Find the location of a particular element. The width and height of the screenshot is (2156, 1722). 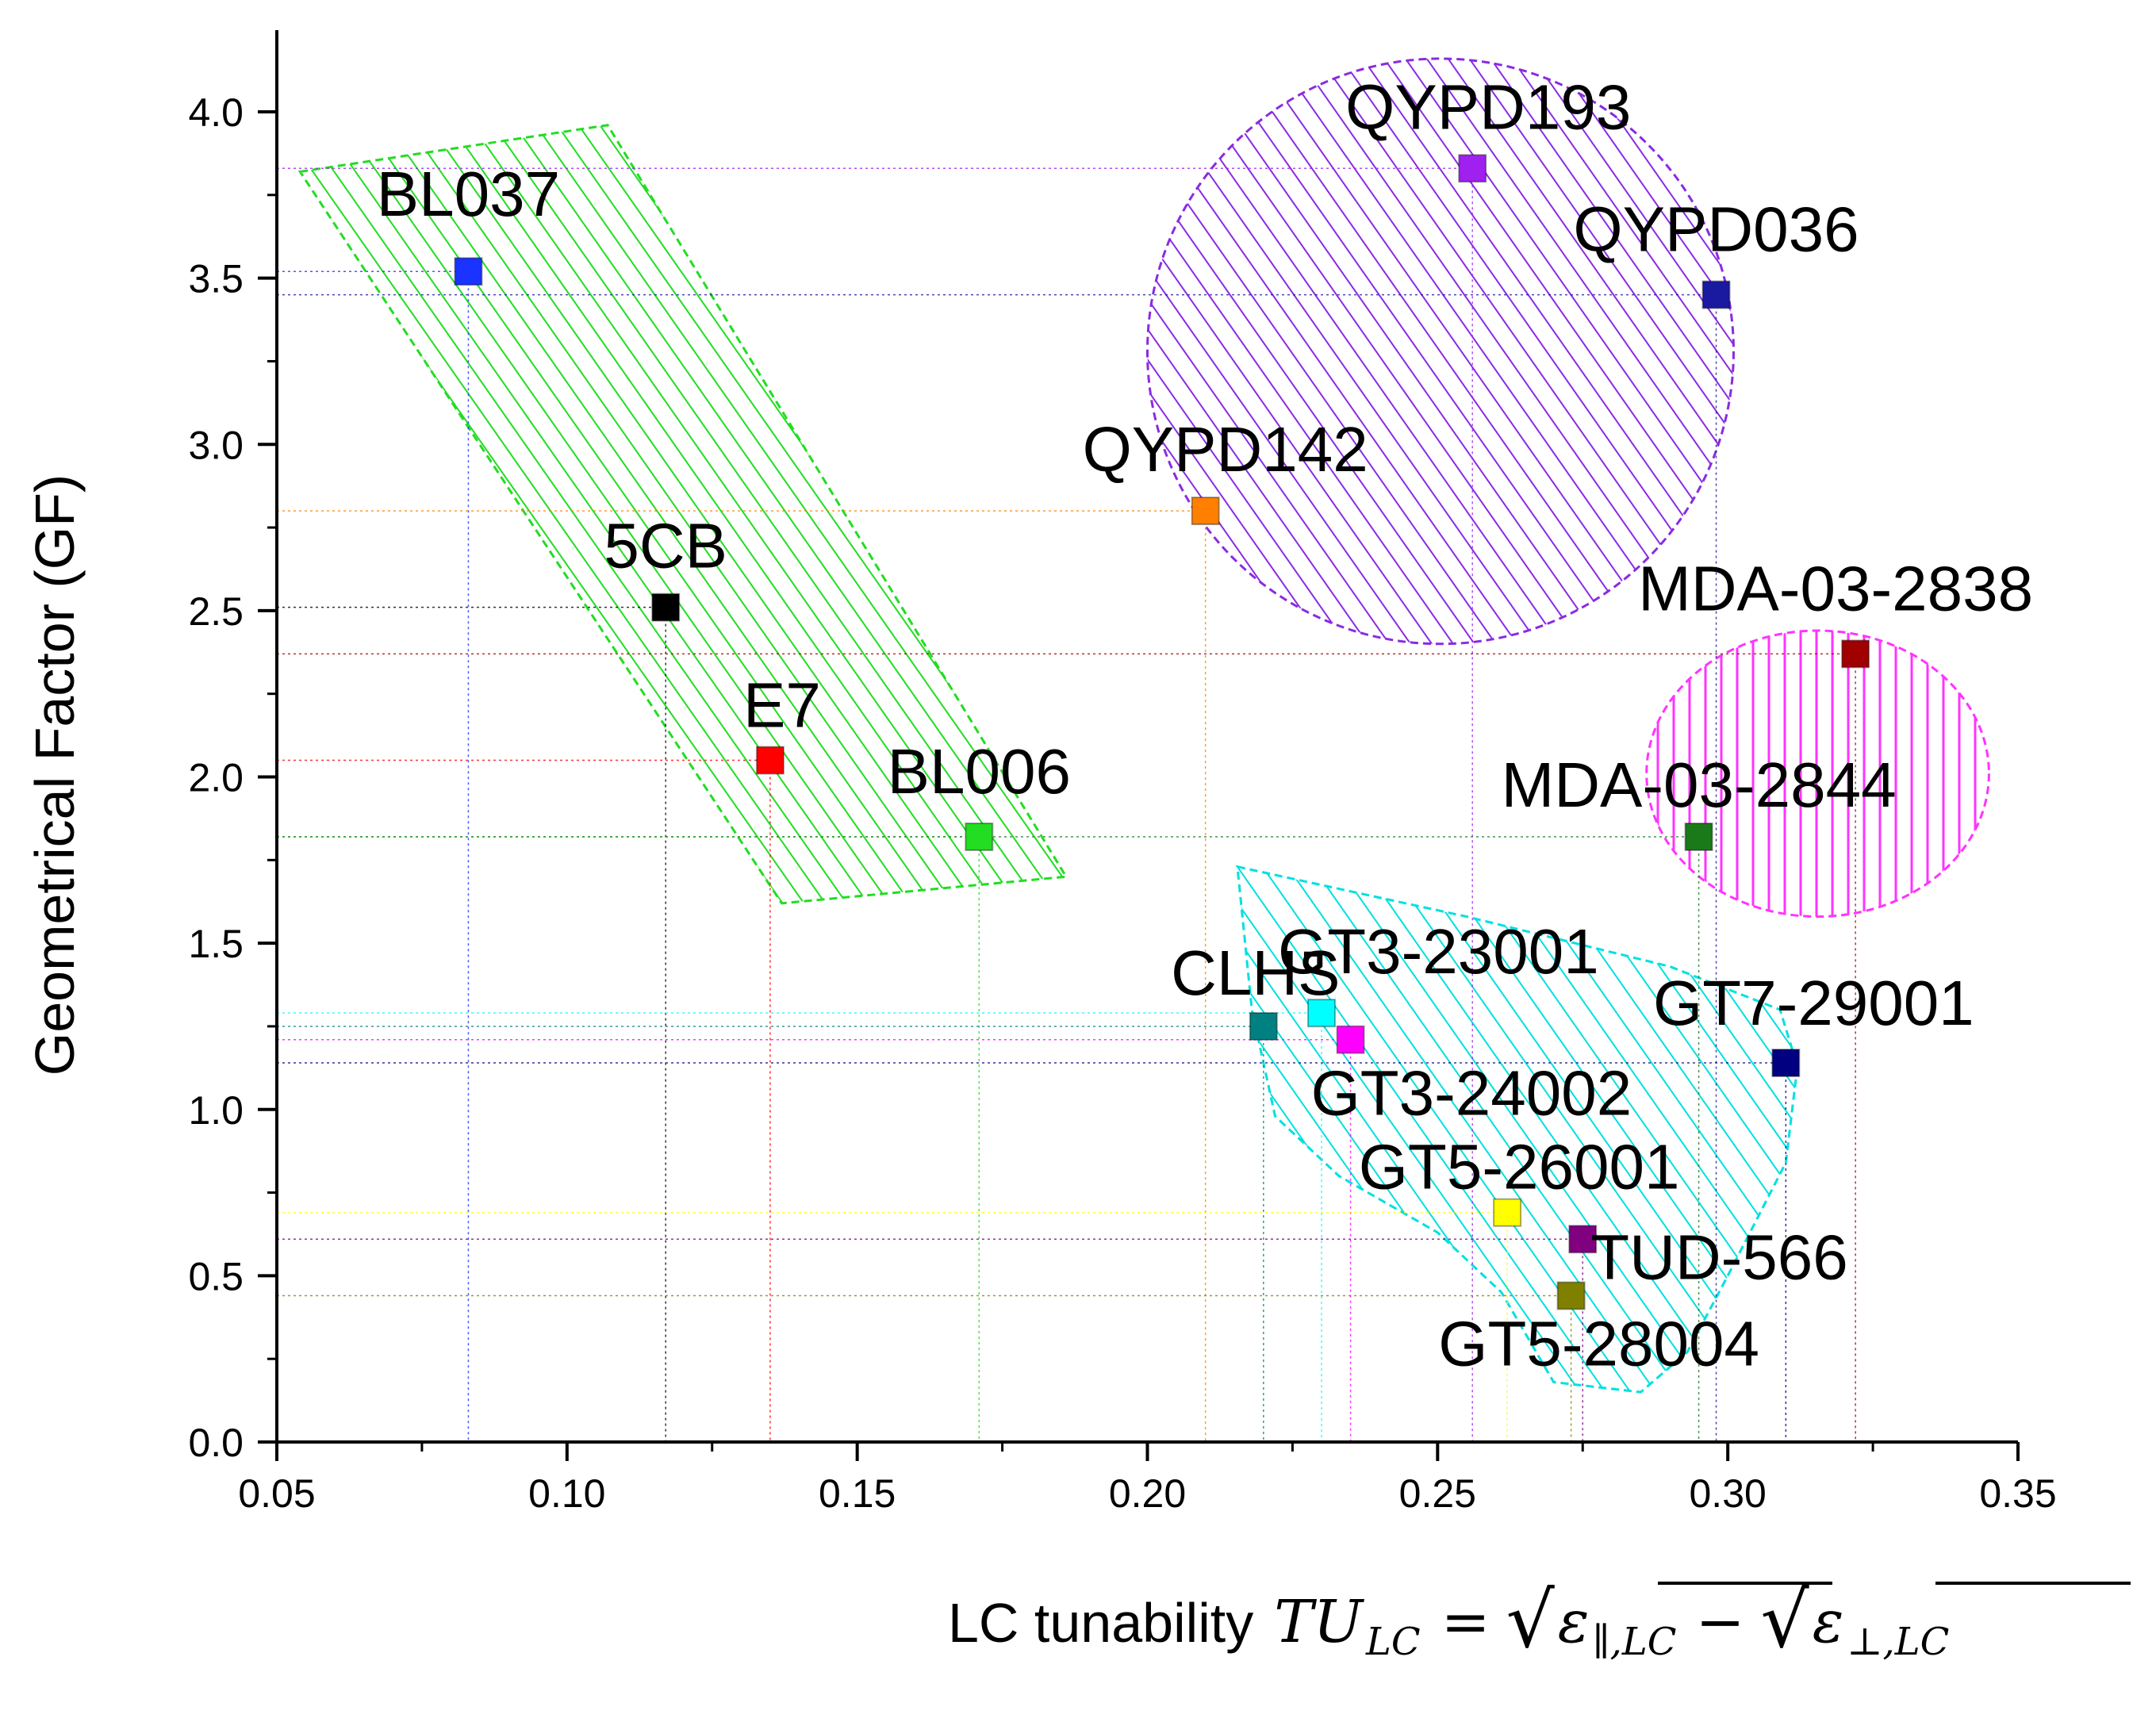

y-tick-label: 3.0 is located at coordinates (216, 445).